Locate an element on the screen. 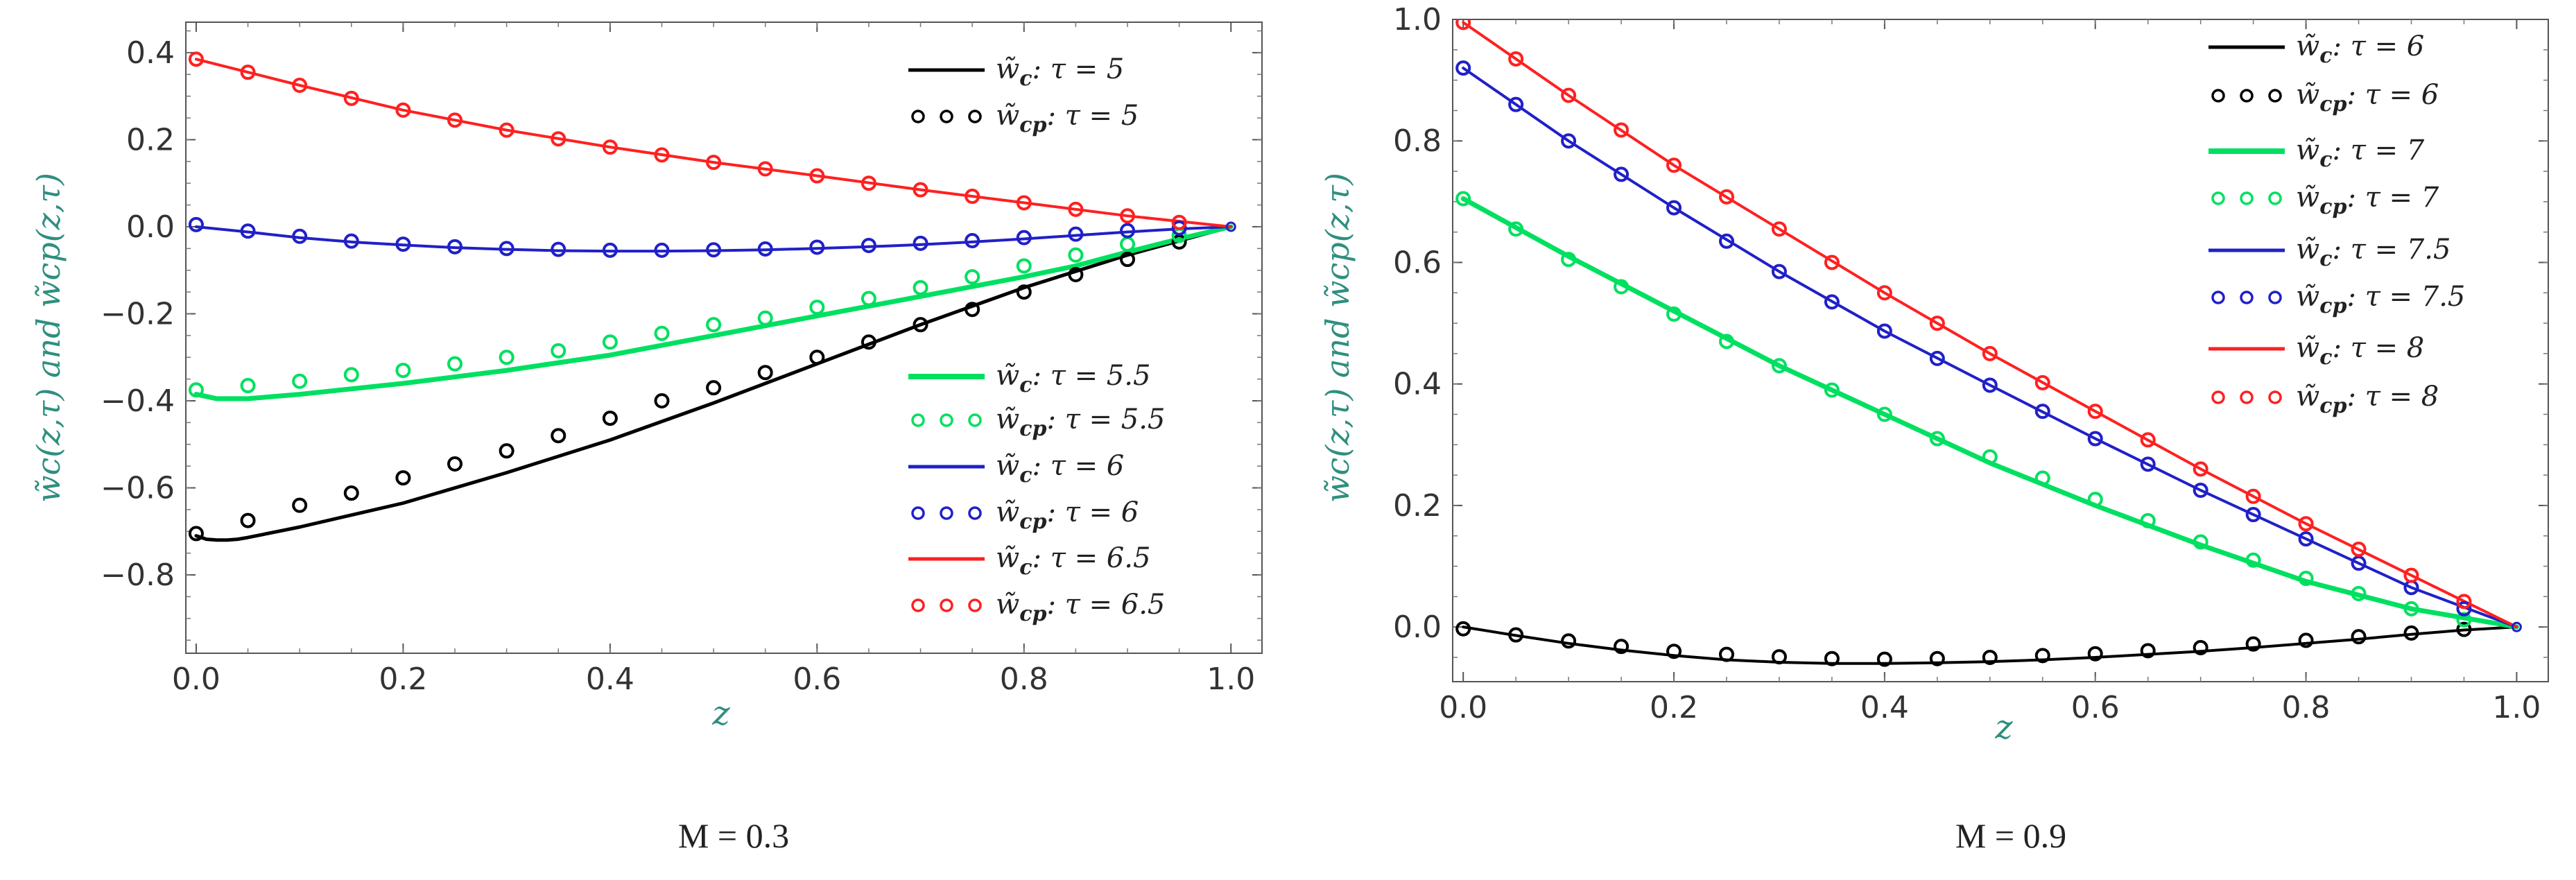  legend-tau: : τ = 5 is located at coordinates (1093, 116).